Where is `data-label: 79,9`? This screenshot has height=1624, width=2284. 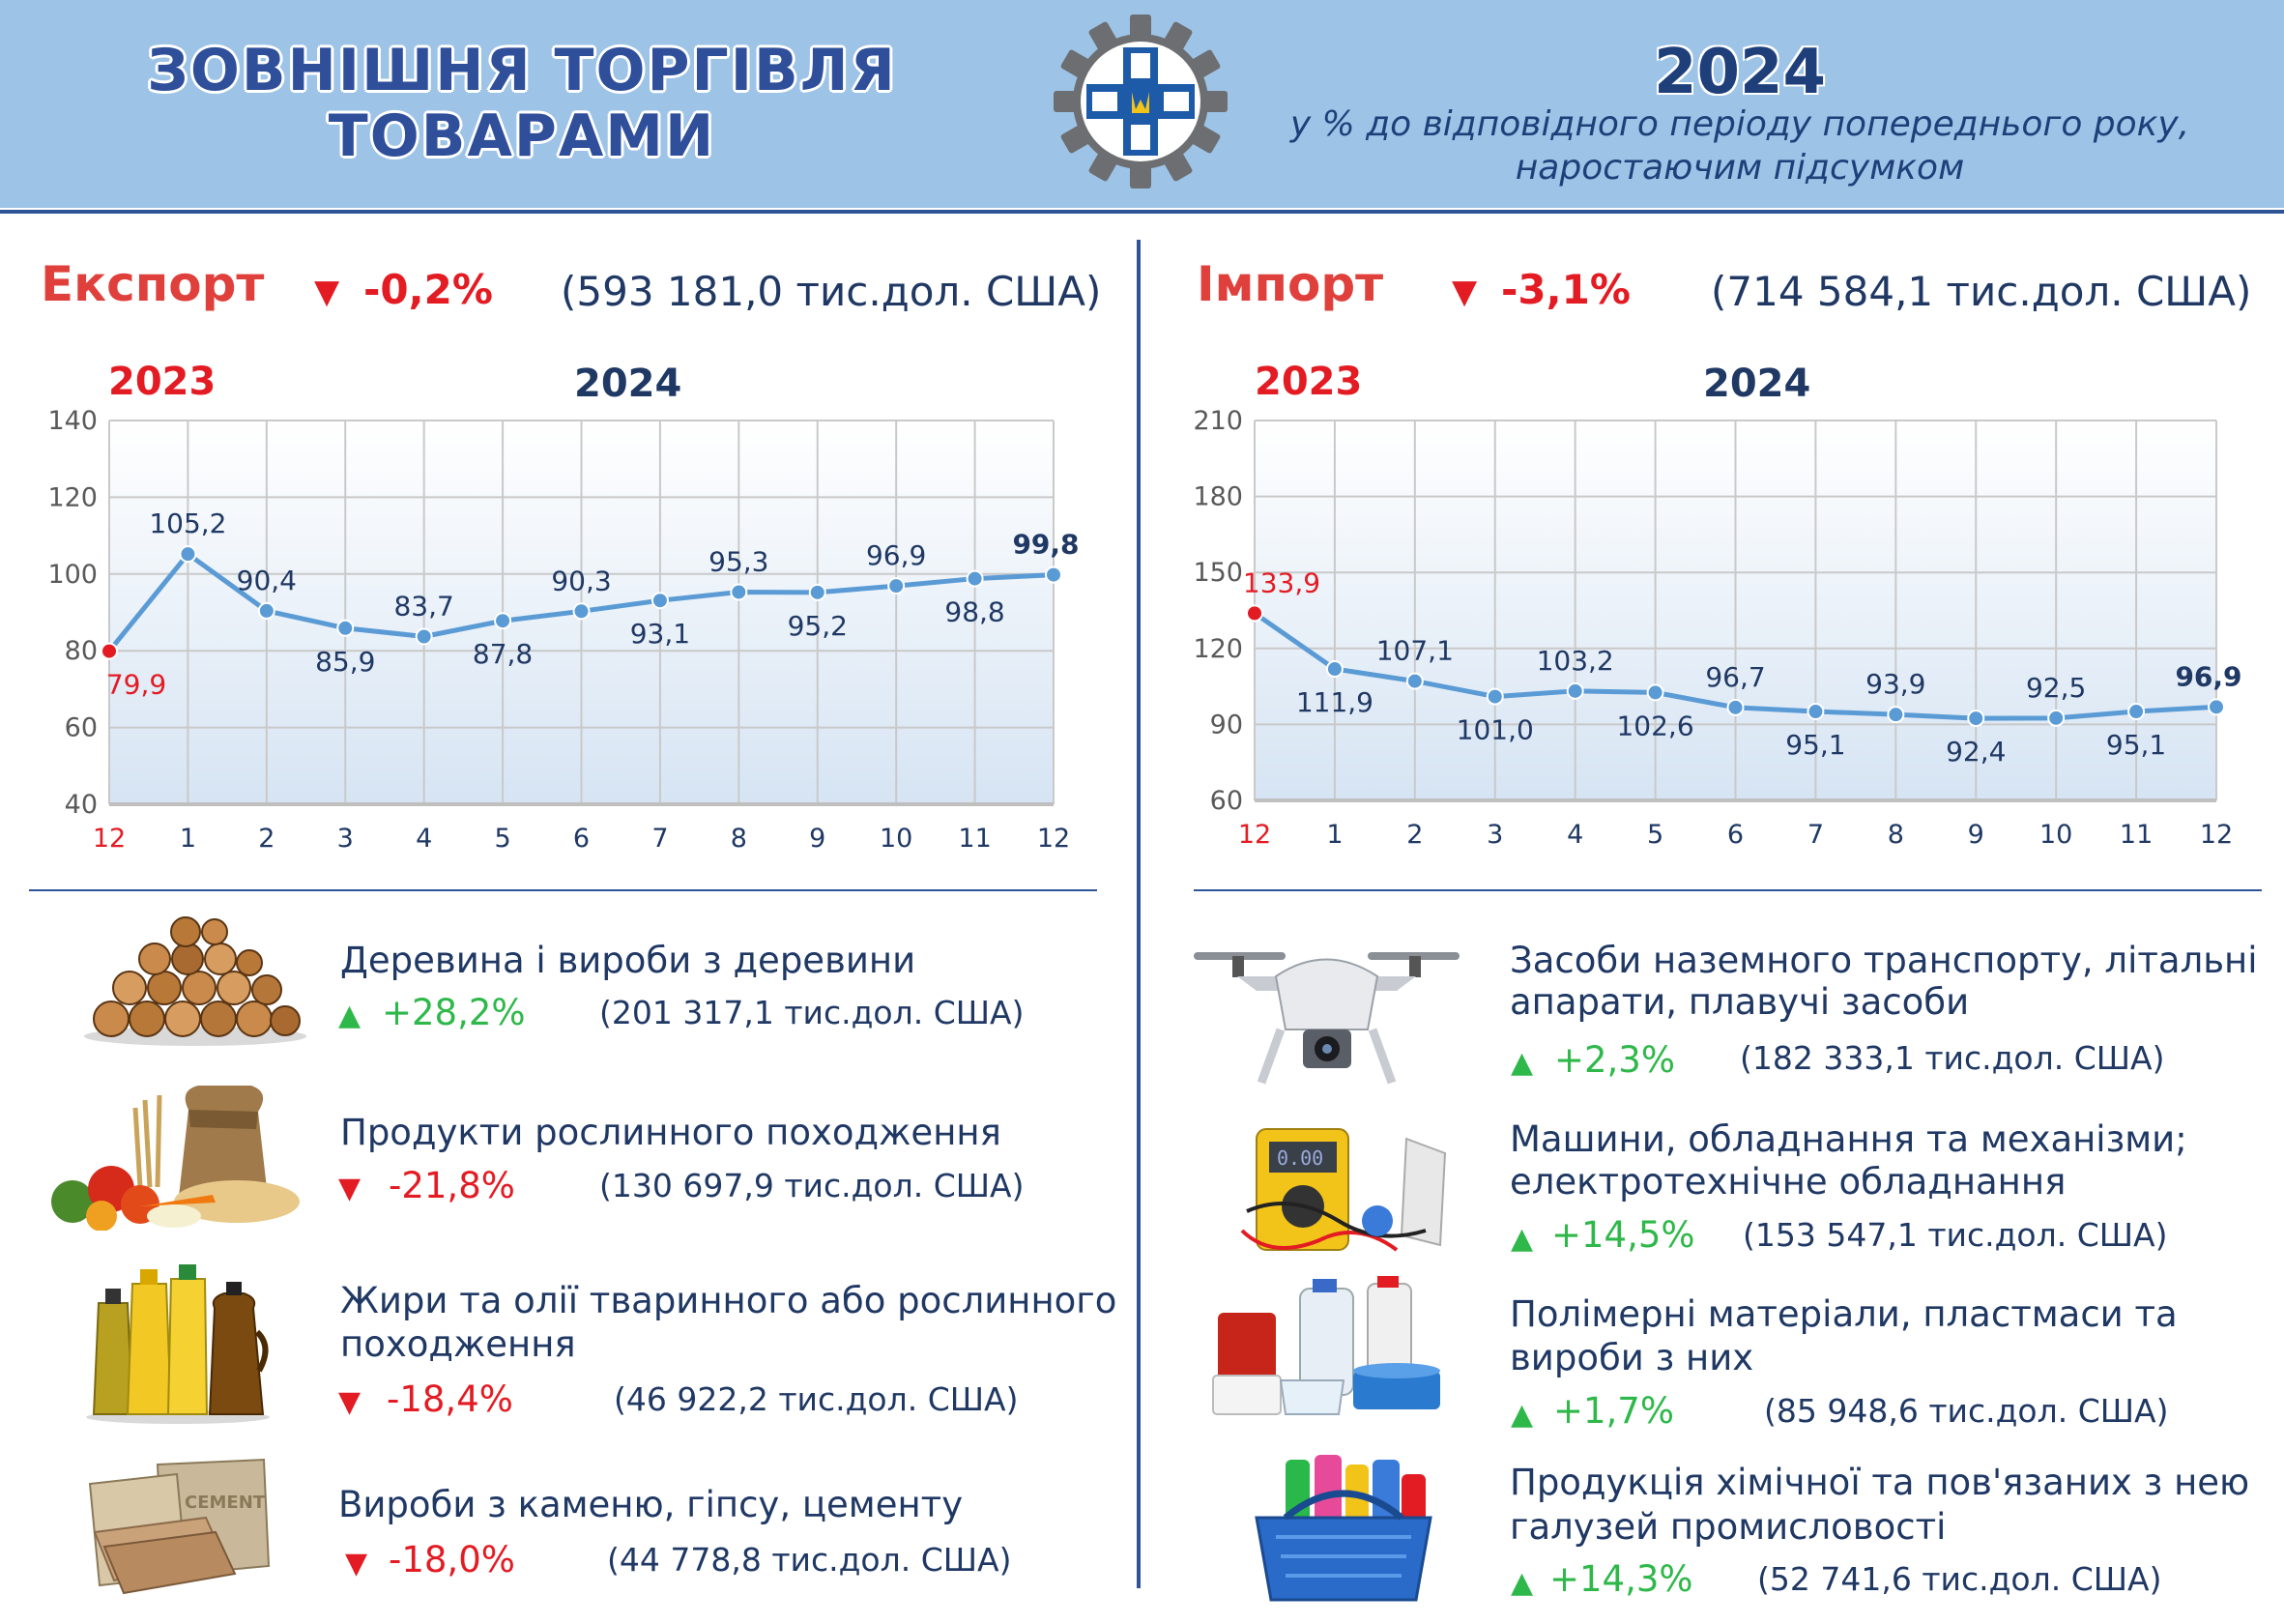
data-label: 79,9 is located at coordinates (136, 685).